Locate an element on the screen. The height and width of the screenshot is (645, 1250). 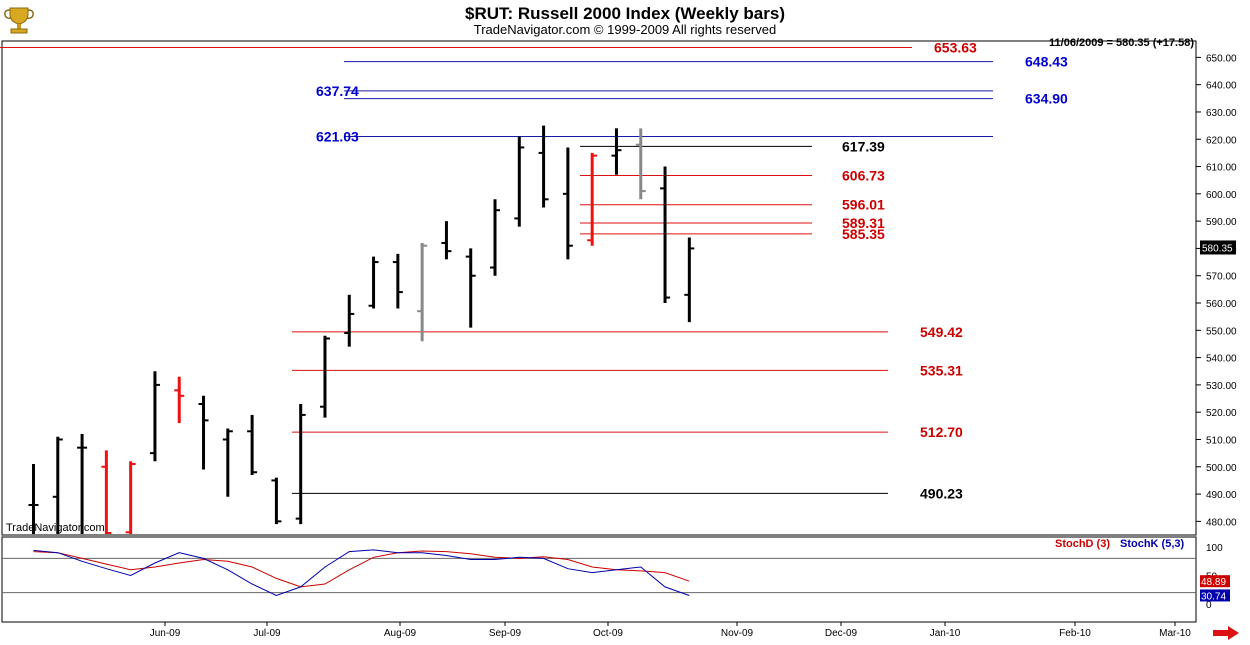
y-tick-label: 530.00 is located at coordinates (1221, 386).